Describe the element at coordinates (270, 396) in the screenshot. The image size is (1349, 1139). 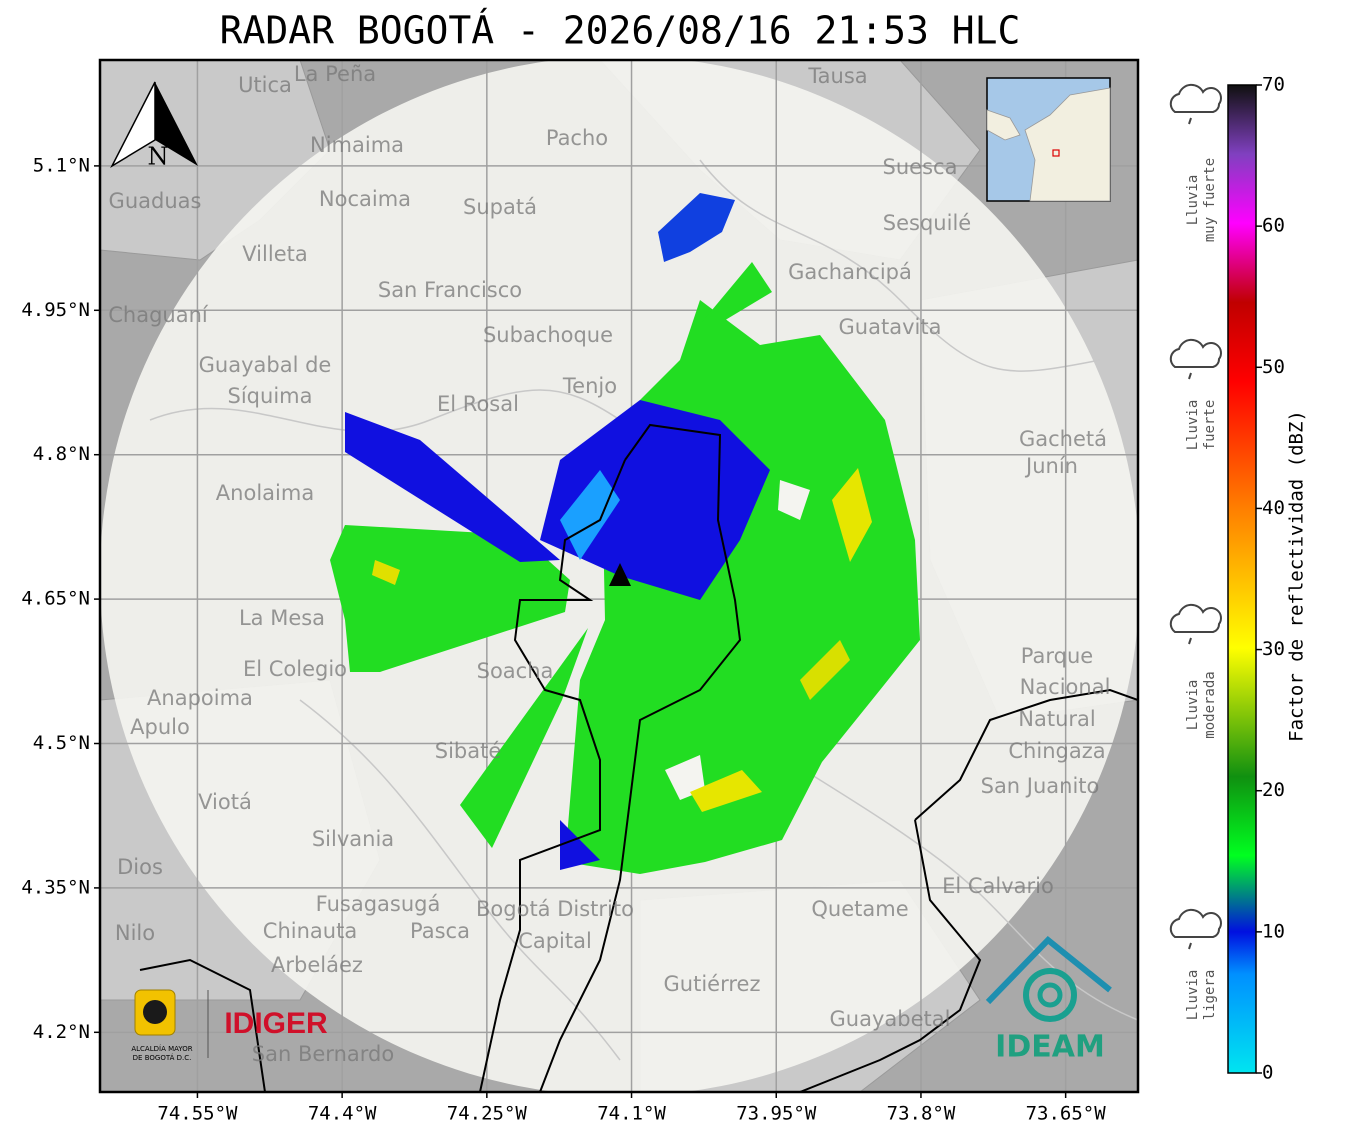
I see `place-label: Síquima` at that location.